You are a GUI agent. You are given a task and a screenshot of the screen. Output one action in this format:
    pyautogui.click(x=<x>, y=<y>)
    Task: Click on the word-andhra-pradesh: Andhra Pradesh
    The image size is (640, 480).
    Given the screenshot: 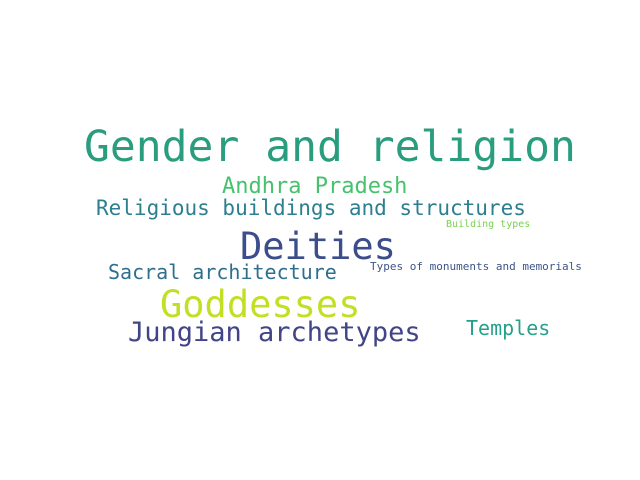 What is the action you would take?
    pyautogui.click(x=315, y=186)
    